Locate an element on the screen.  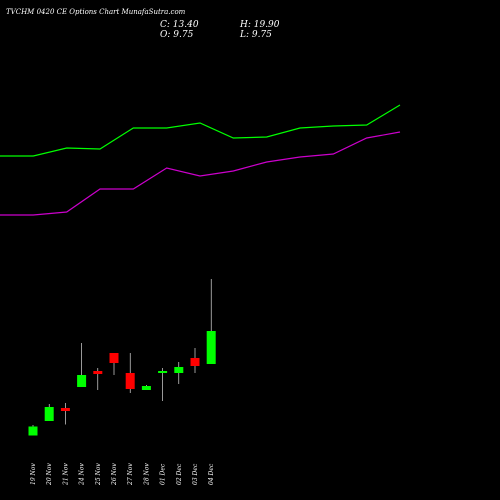
candles is located at coordinates (122, 357).